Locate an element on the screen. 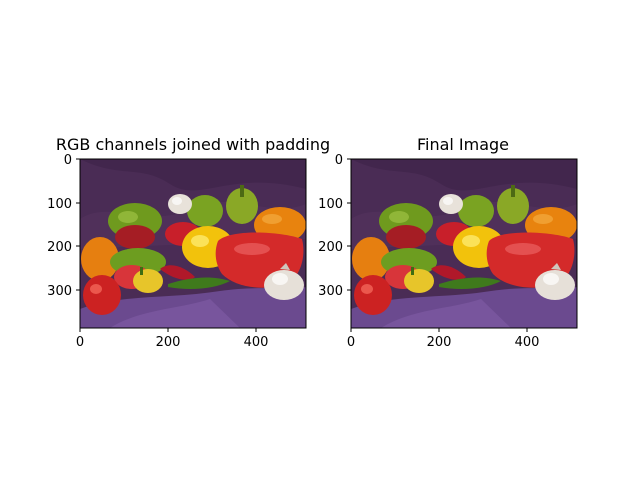  panel-title: RGB channels joined with padding is located at coordinates (193, 144).